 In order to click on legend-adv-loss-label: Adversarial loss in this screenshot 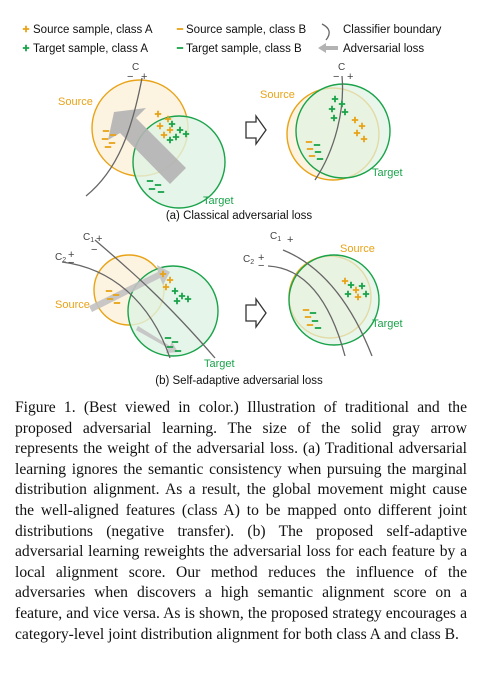, I will do `click(383, 49)`.